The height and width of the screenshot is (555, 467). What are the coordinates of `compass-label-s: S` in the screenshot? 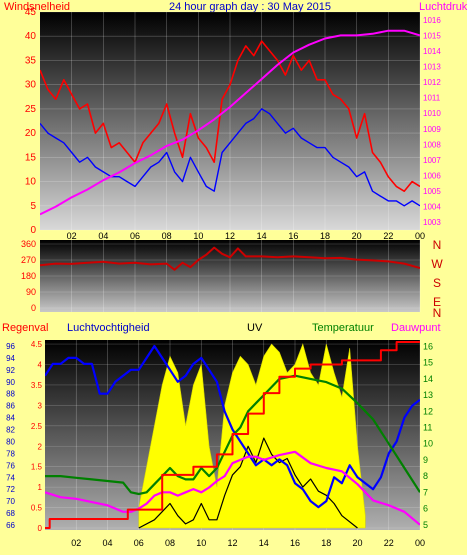 It's located at (437, 283).